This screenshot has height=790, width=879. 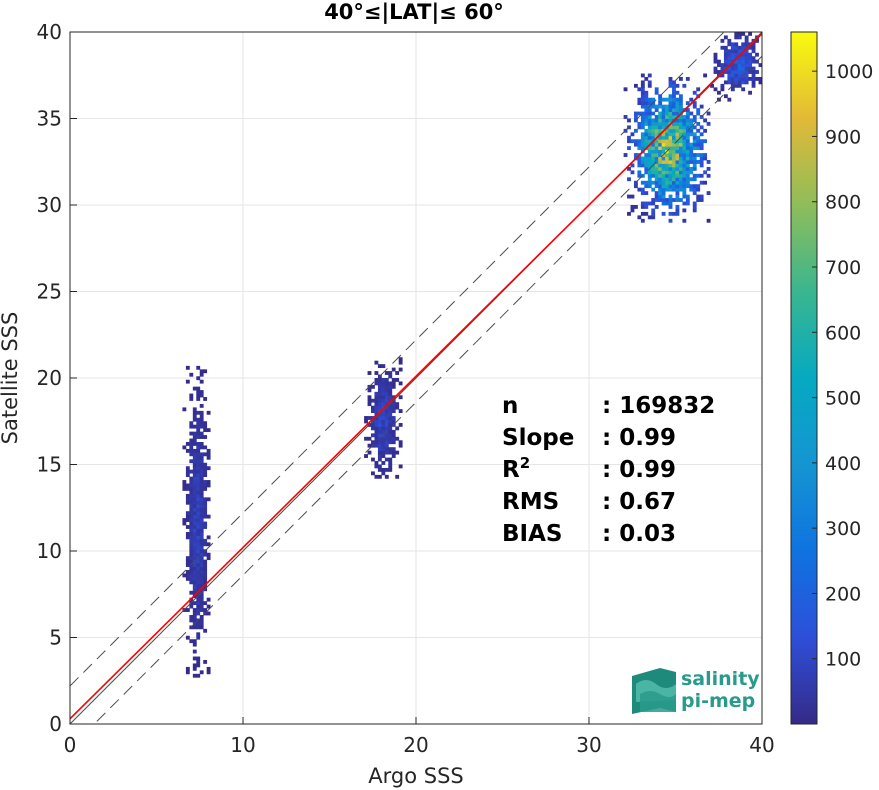 What do you see at coordinates (49, 119) in the screenshot?
I see `y-tick-label: 35` at bounding box center [49, 119].